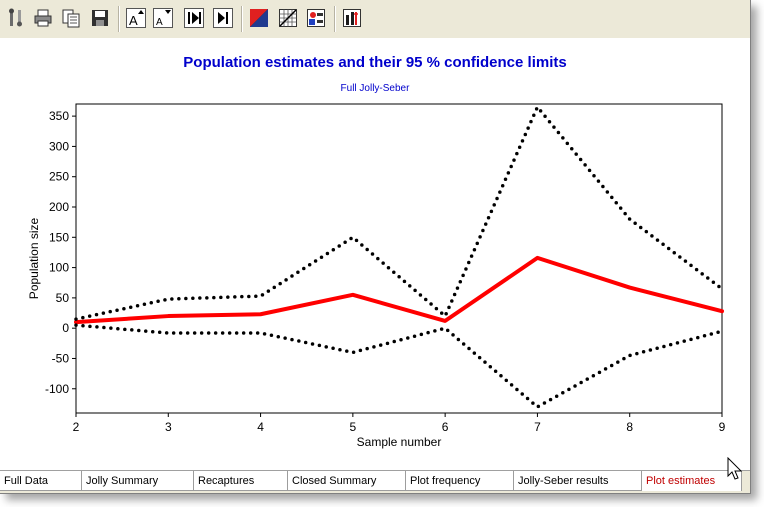 The width and height of the screenshot is (764, 507). What do you see at coordinates (59, 177) in the screenshot?
I see `y-tick-label: 250` at bounding box center [59, 177].